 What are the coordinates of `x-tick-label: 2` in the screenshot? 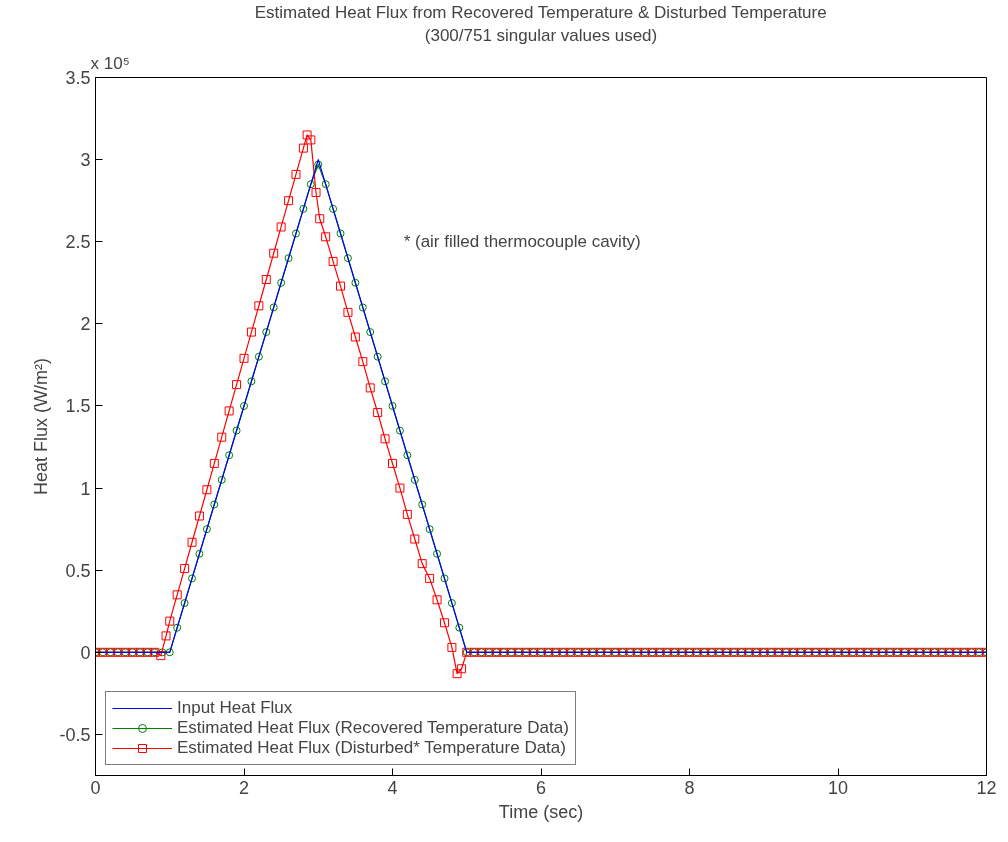 It's located at (244, 787).